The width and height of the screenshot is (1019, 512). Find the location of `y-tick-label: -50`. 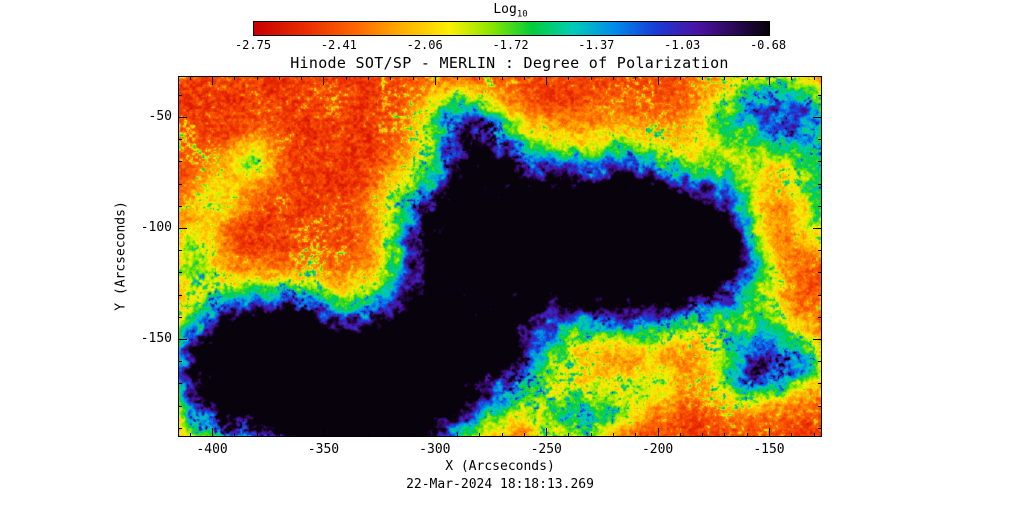

y-tick-label: -50 is located at coordinates (160, 117).